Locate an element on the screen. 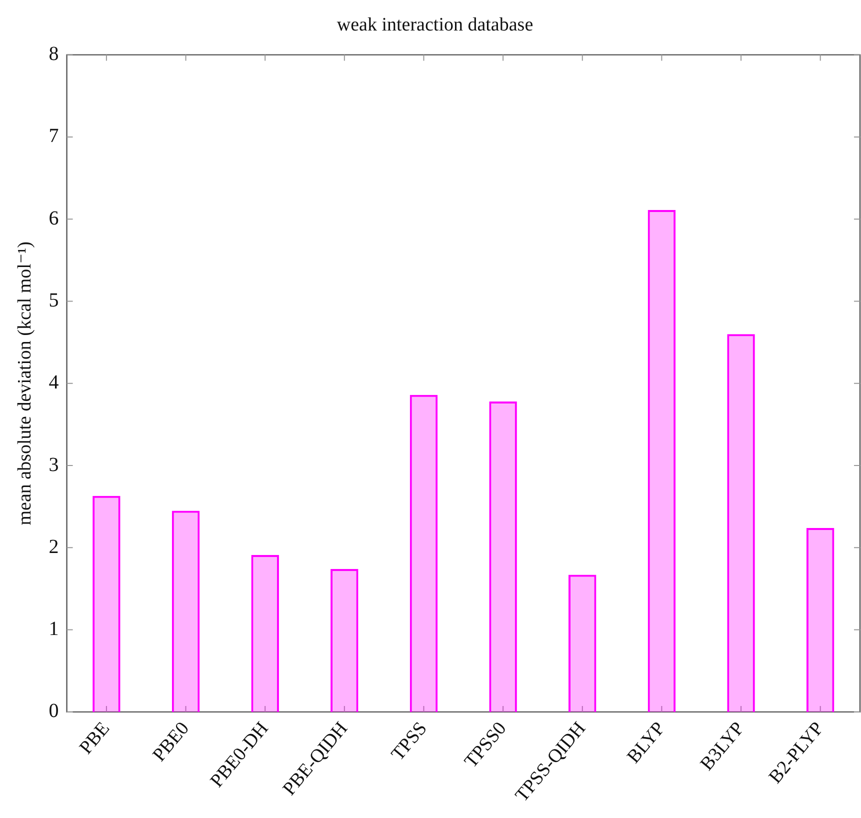  y-axis-title: mean absolute deviation (kcal mol⁻¹) is located at coordinates (25, 383).